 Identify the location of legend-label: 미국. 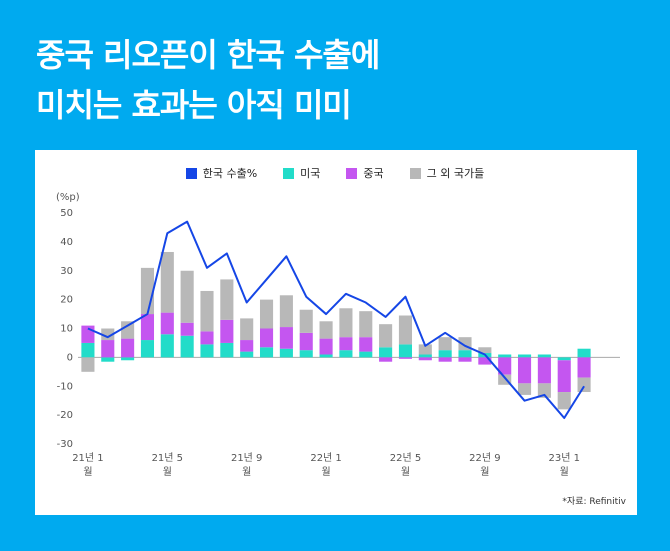
(310, 173).